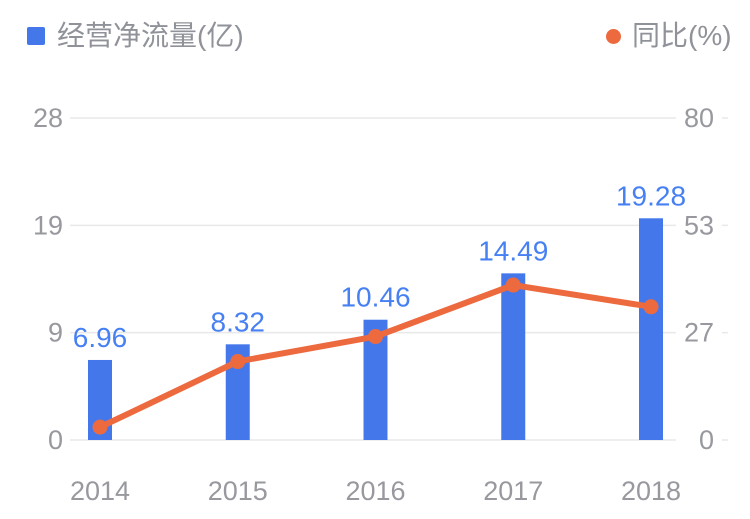 The image size is (750, 519). I want to click on bar-2017, so click(513, 356).